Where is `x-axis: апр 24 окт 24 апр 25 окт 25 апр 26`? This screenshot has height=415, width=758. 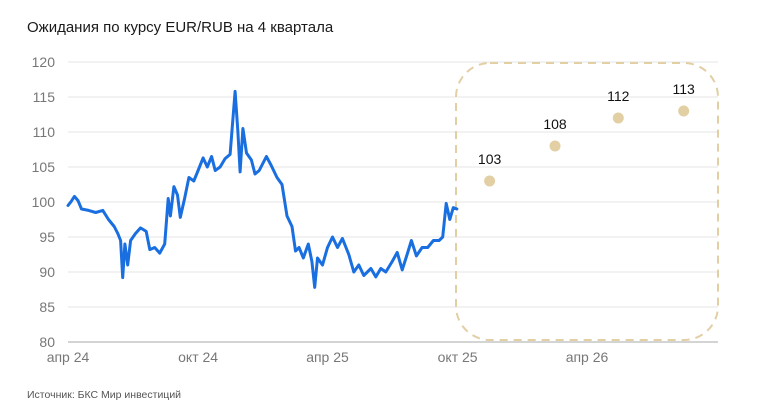 x-axis: апр 24 окт 24 апр 25 окт 25 апр 26 is located at coordinates (328, 357).